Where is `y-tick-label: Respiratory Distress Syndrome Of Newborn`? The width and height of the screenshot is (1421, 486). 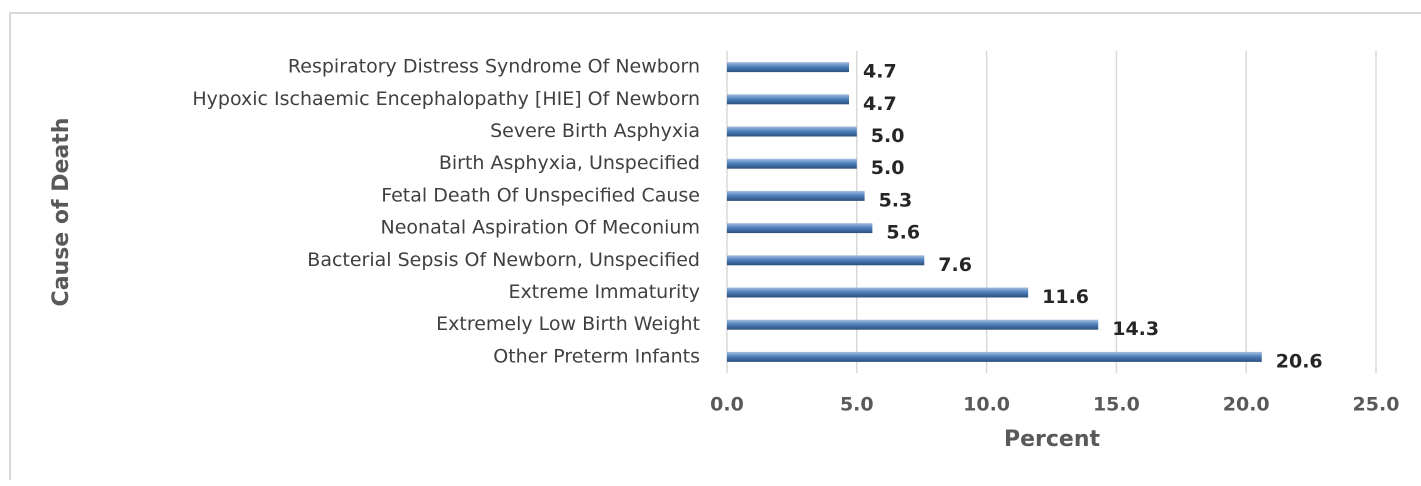 y-tick-label: Respiratory Distress Syndrome Of Newborn is located at coordinates (494, 67).